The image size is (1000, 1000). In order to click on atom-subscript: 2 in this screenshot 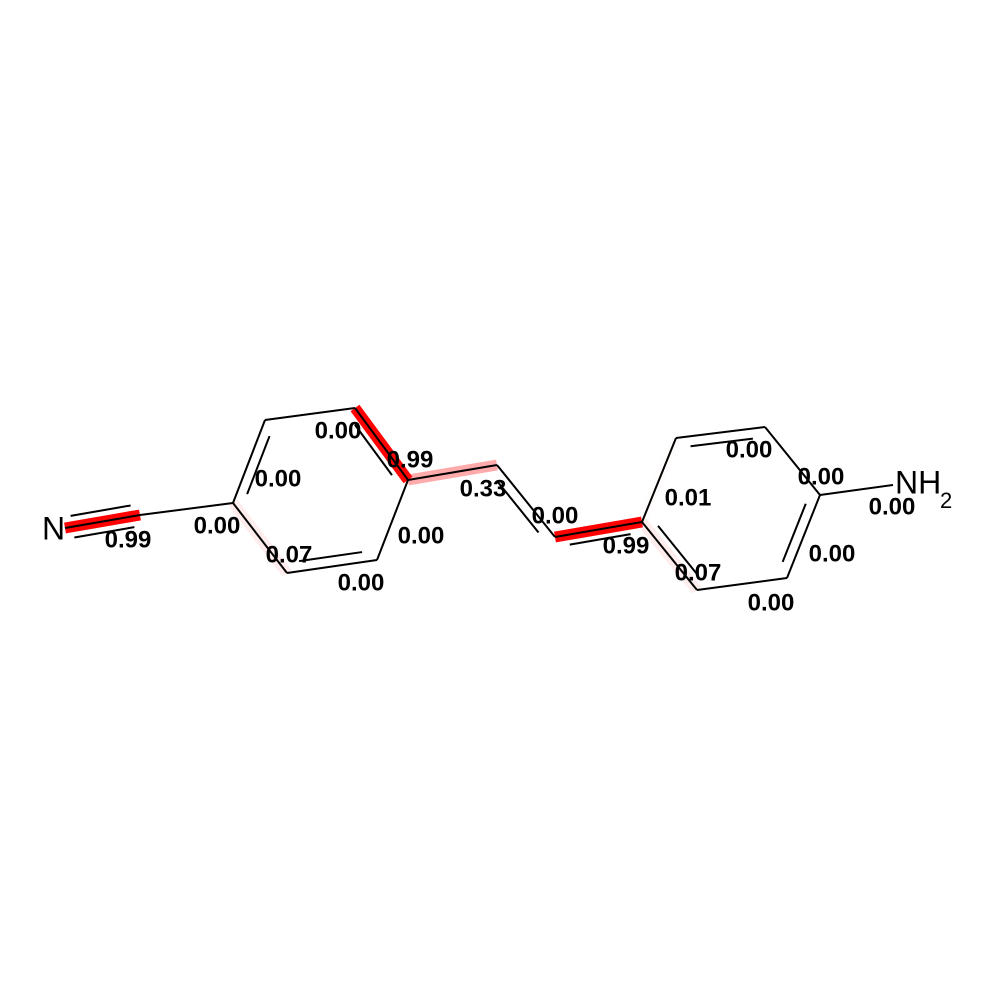, I will do `click(946, 500)`.